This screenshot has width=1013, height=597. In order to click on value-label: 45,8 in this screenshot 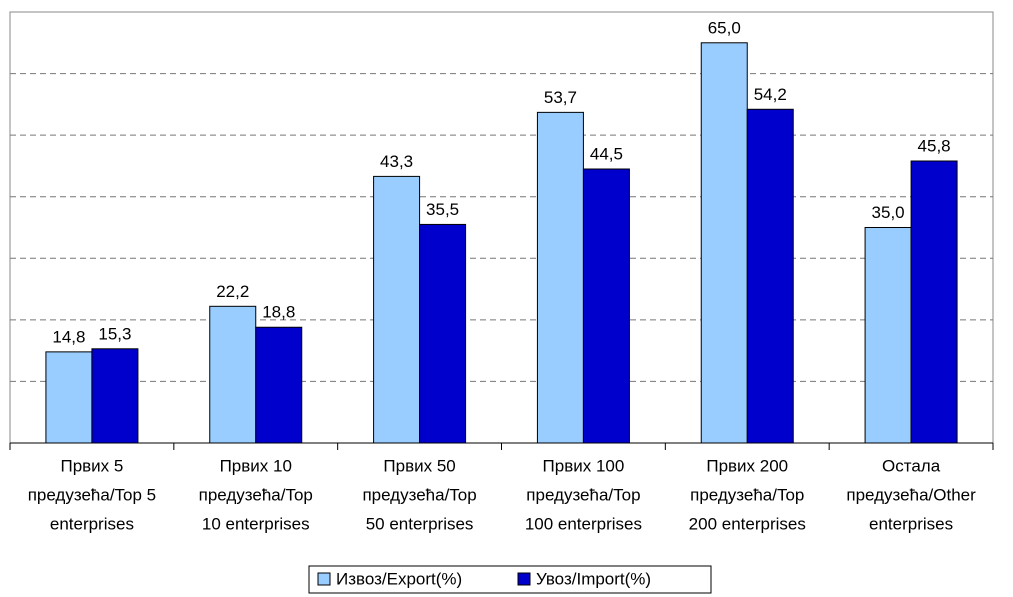, I will do `click(934, 145)`.